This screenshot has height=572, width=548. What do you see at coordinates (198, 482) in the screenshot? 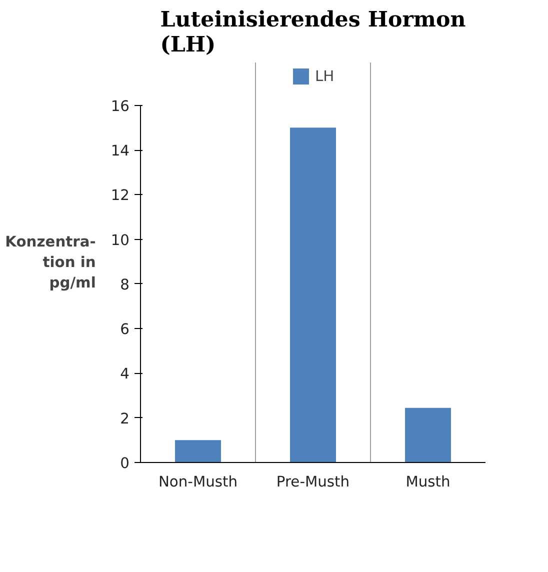
I see `x-tick-label: Non-Musth` at bounding box center [198, 482].